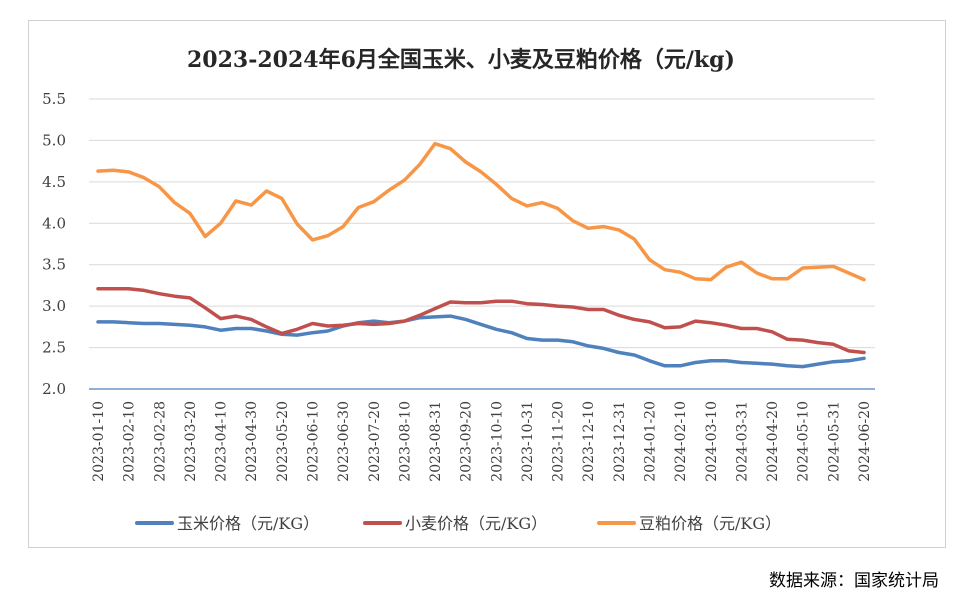 This screenshot has height=607, width=963. What do you see at coordinates (130, 441) in the screenshot?
I see `x-tick-label: 2023-02-10` at bounding box center [130, 441].